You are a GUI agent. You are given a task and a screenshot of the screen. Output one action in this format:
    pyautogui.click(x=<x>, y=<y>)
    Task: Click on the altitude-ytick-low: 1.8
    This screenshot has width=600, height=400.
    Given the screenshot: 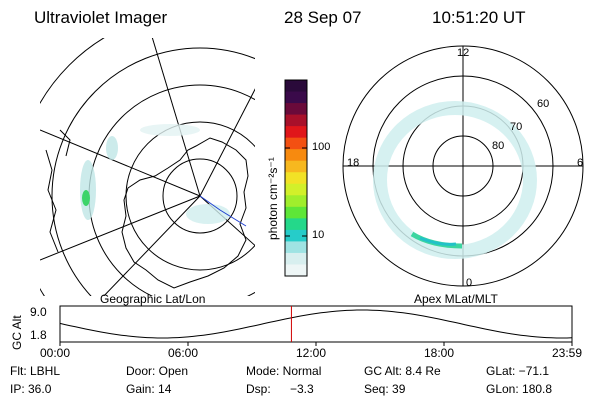 What is the action you would take?
    pyautogui.click(x=38, y=335)
    